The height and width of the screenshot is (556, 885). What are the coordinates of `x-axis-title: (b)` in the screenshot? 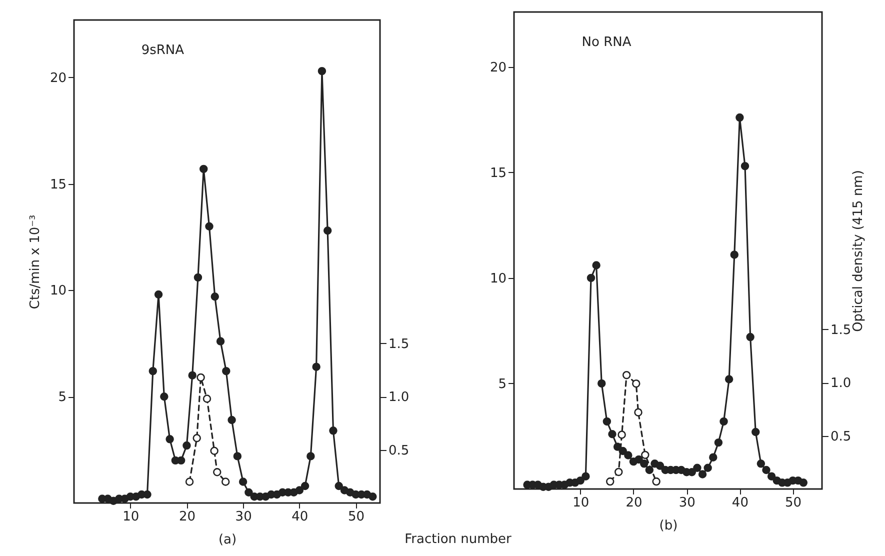 It's located at (668, 526).